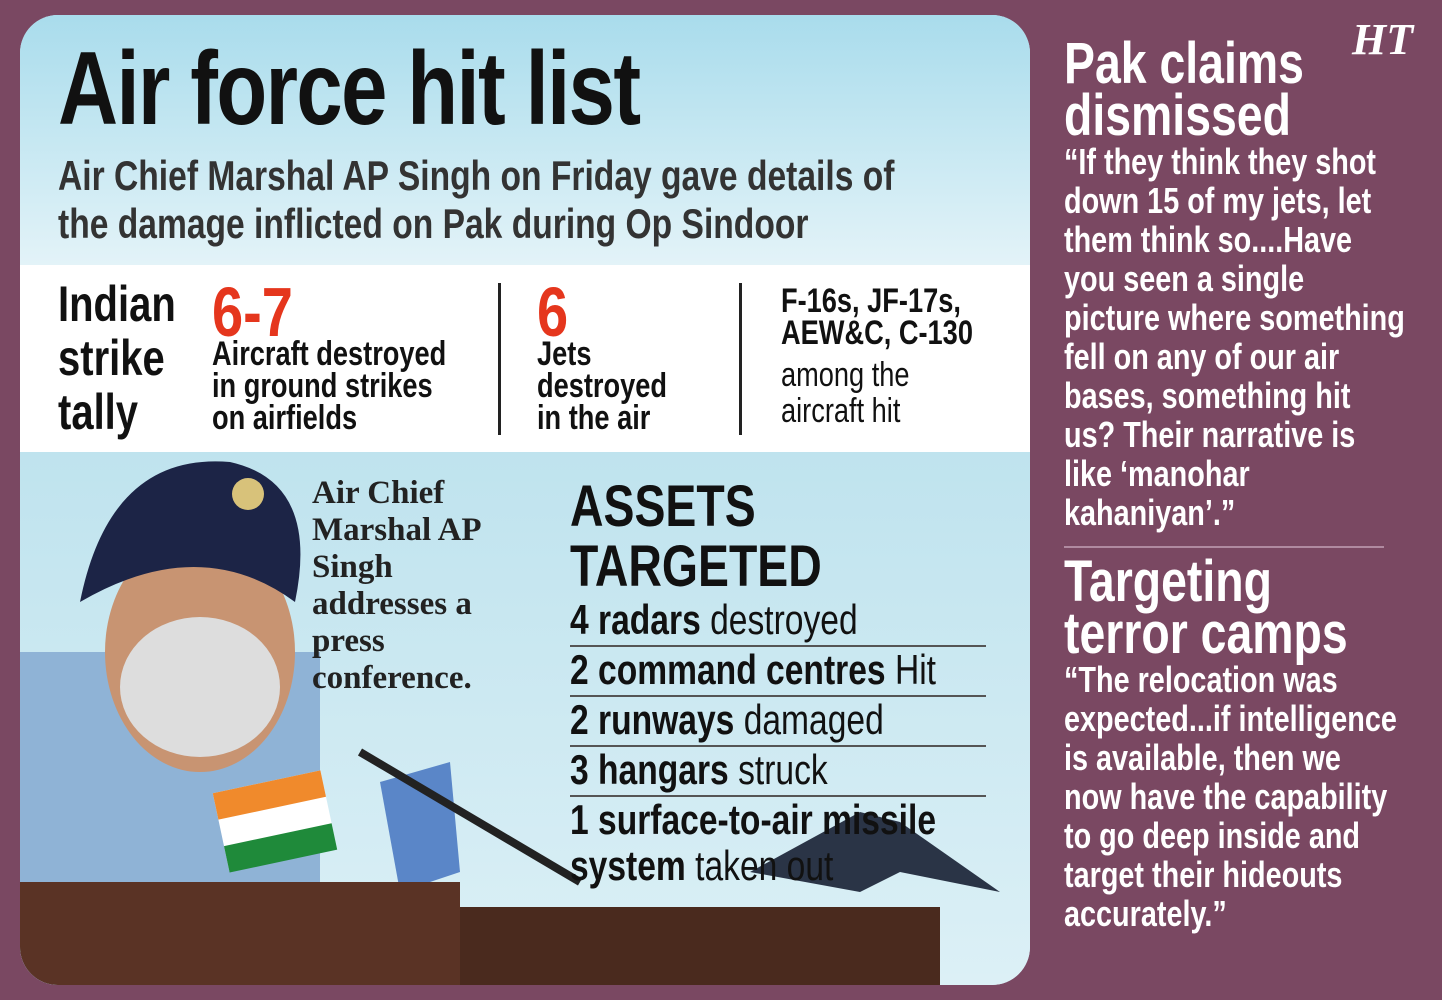 The height and width of the screenshot is (1000, 1442). I want to click on asset-status: damaged, so click(813, 719).